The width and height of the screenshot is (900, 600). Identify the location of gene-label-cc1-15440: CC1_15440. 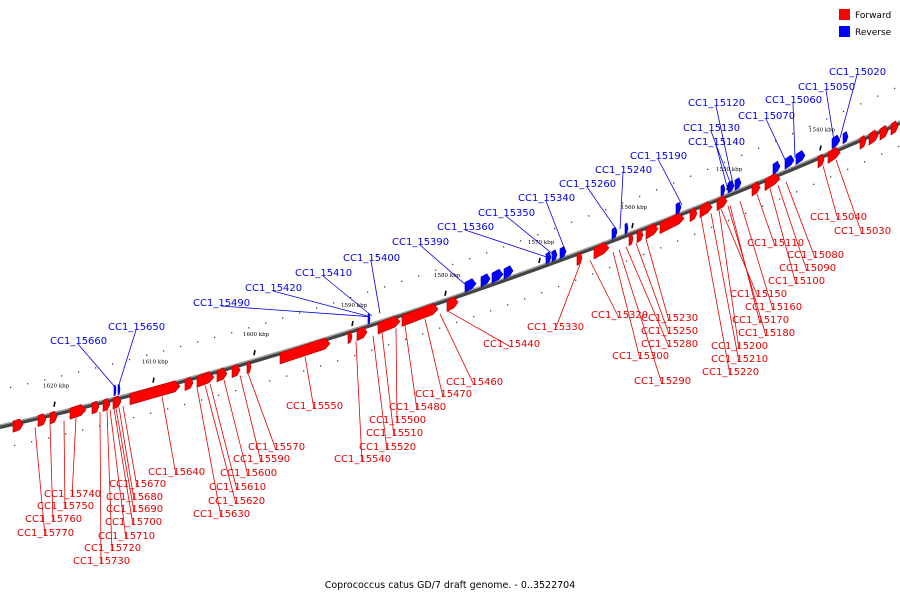
(511, 344).